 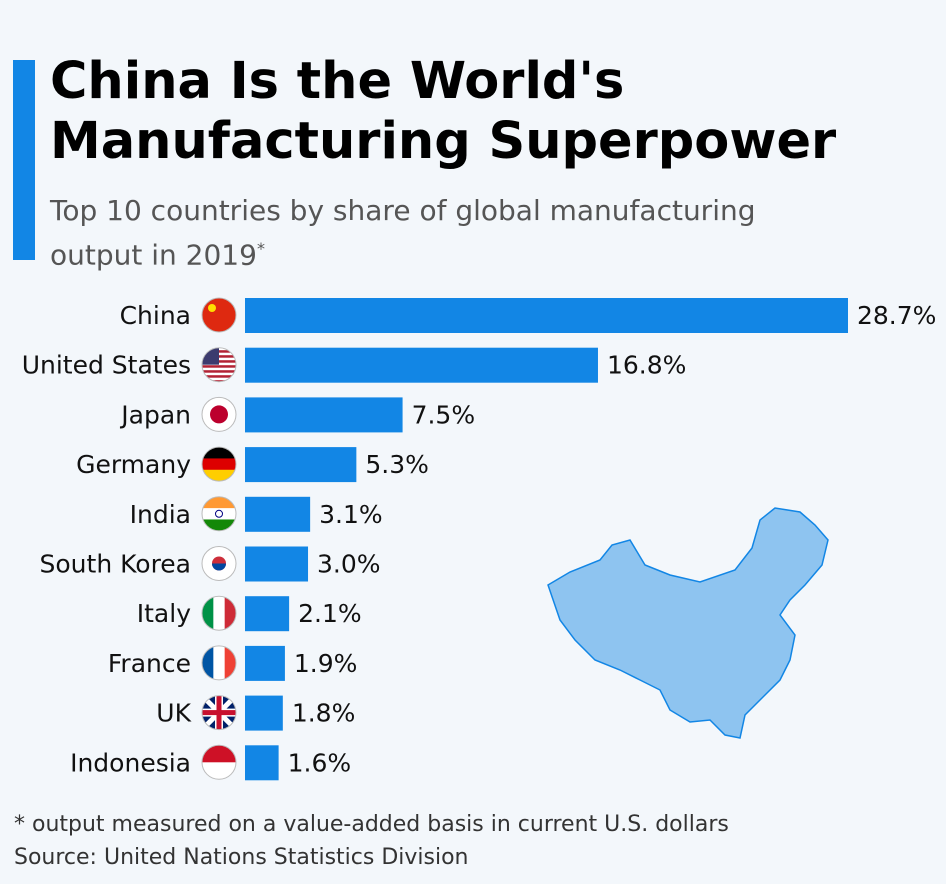 What do you see at coordinates (155, 414) in the screenshot?
I see `category-label: Japan` at bounding box center [155, 414].